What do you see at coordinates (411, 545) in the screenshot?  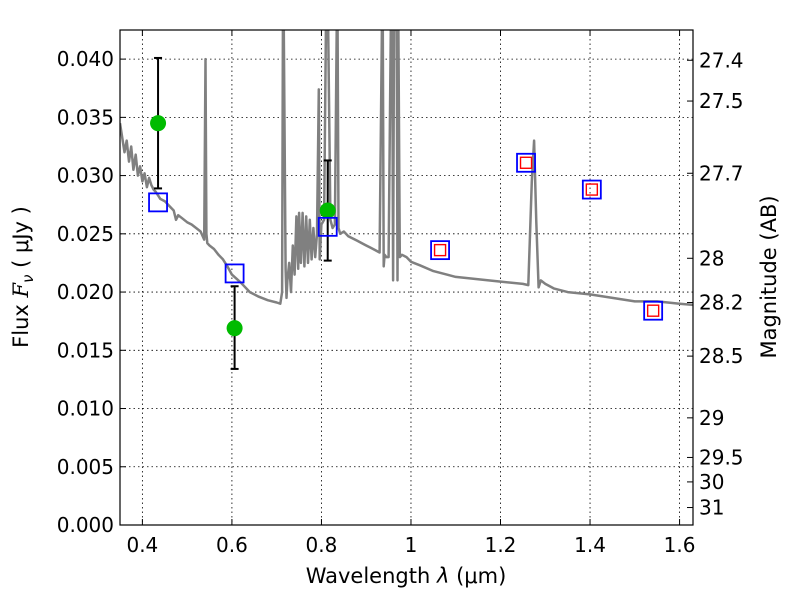 I see `x-tick-label: 1` at bounding box center [411, 545].